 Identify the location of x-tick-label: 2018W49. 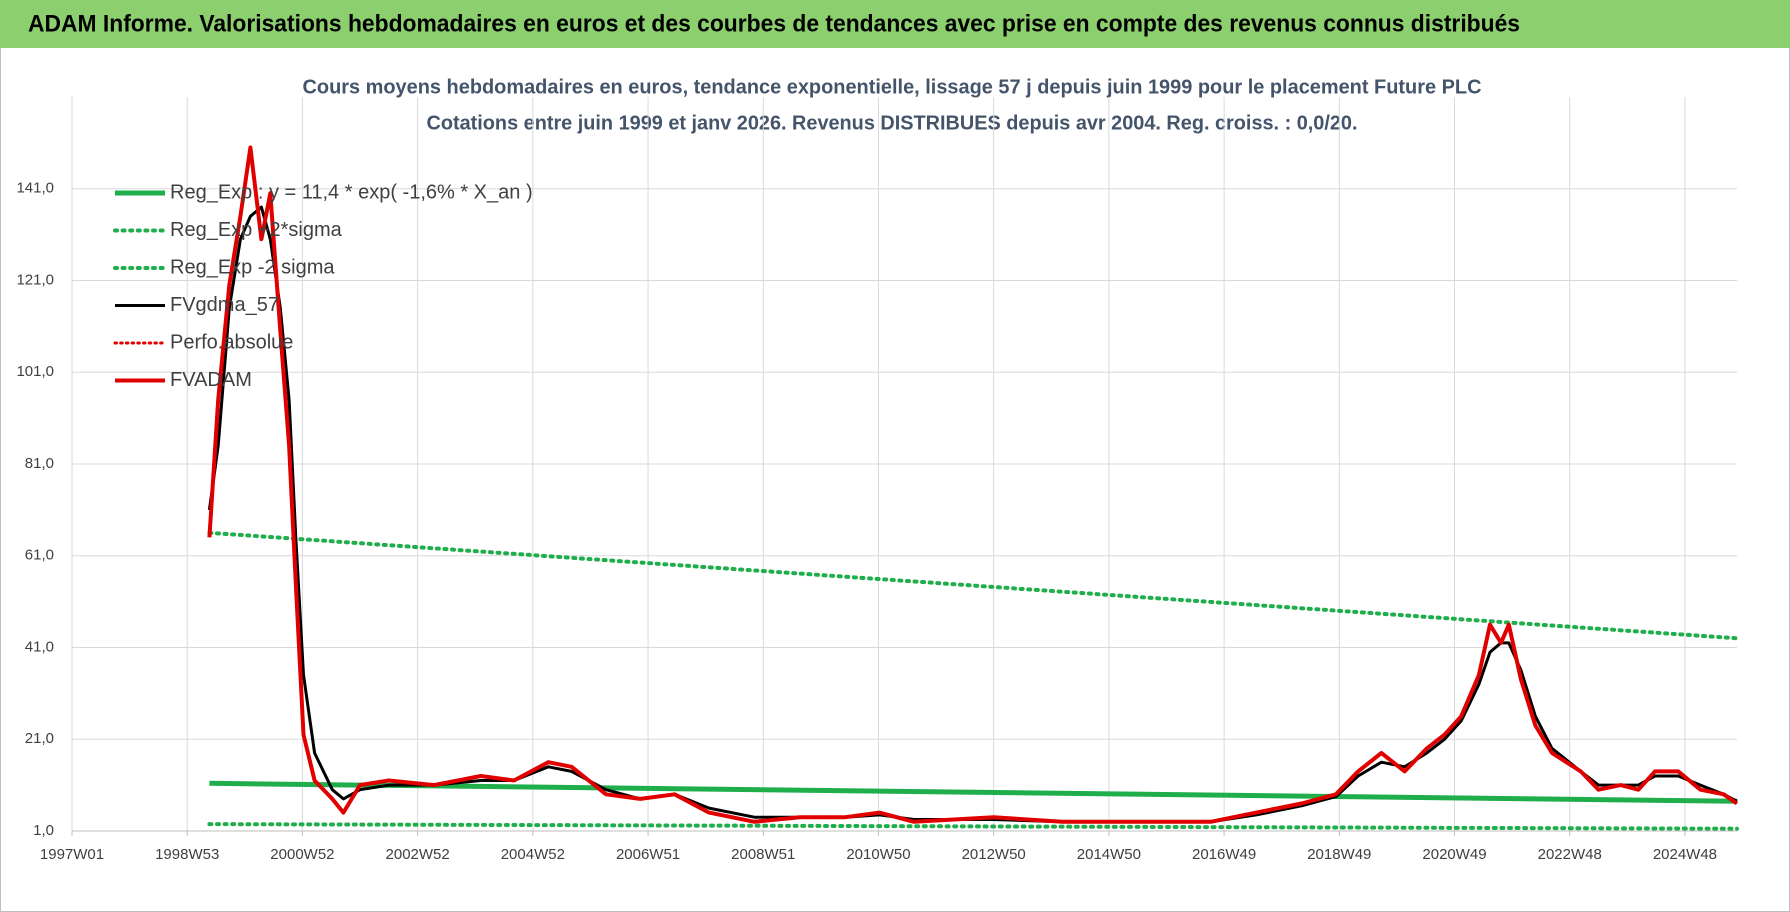
(1339, 854).